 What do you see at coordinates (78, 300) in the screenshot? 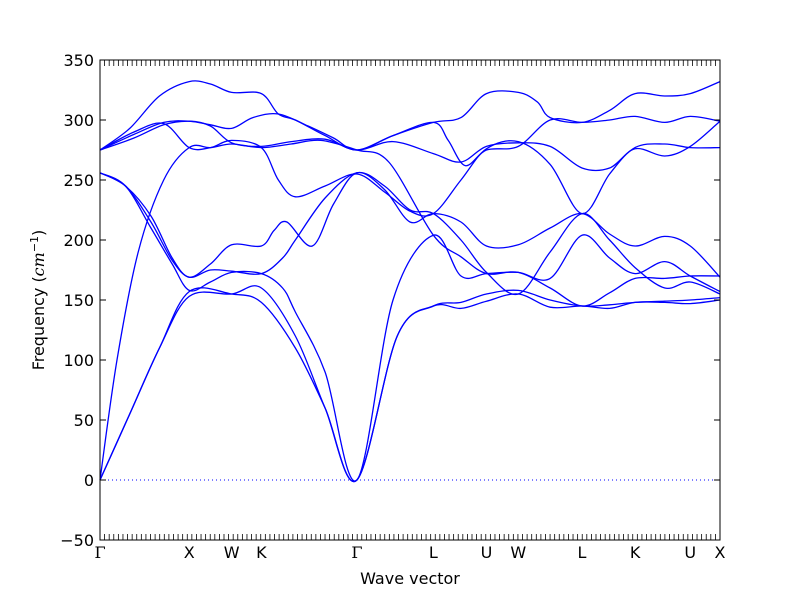
I see `y-tick-label: 150` at bounding box center [78, 300].